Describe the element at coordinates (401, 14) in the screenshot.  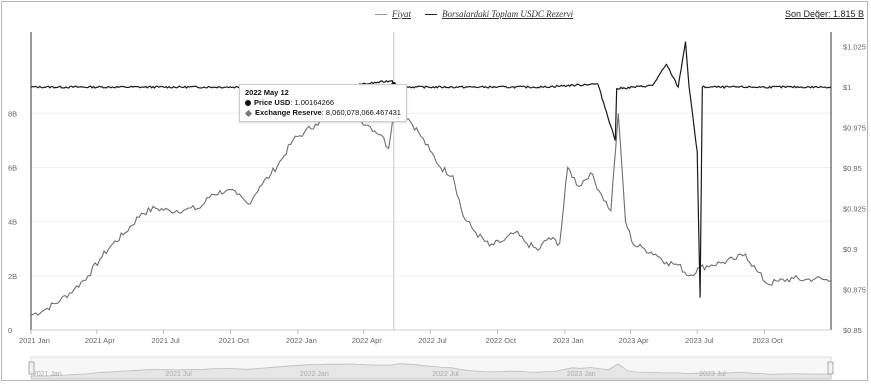
I see `legend-label-price: Fiyat` at that location.